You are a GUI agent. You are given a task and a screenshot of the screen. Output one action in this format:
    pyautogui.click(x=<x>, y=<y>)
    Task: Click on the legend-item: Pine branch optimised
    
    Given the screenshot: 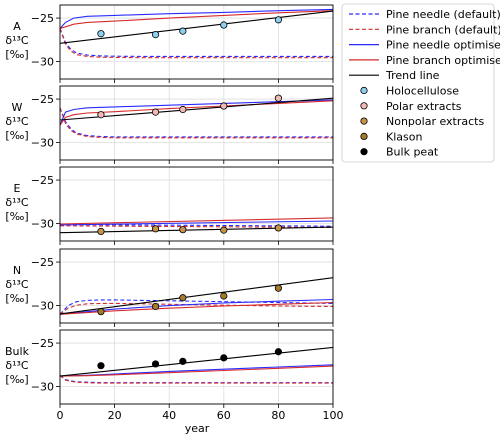 What is the action you would take?
    pyautogui.click(x=424, y=60)
    